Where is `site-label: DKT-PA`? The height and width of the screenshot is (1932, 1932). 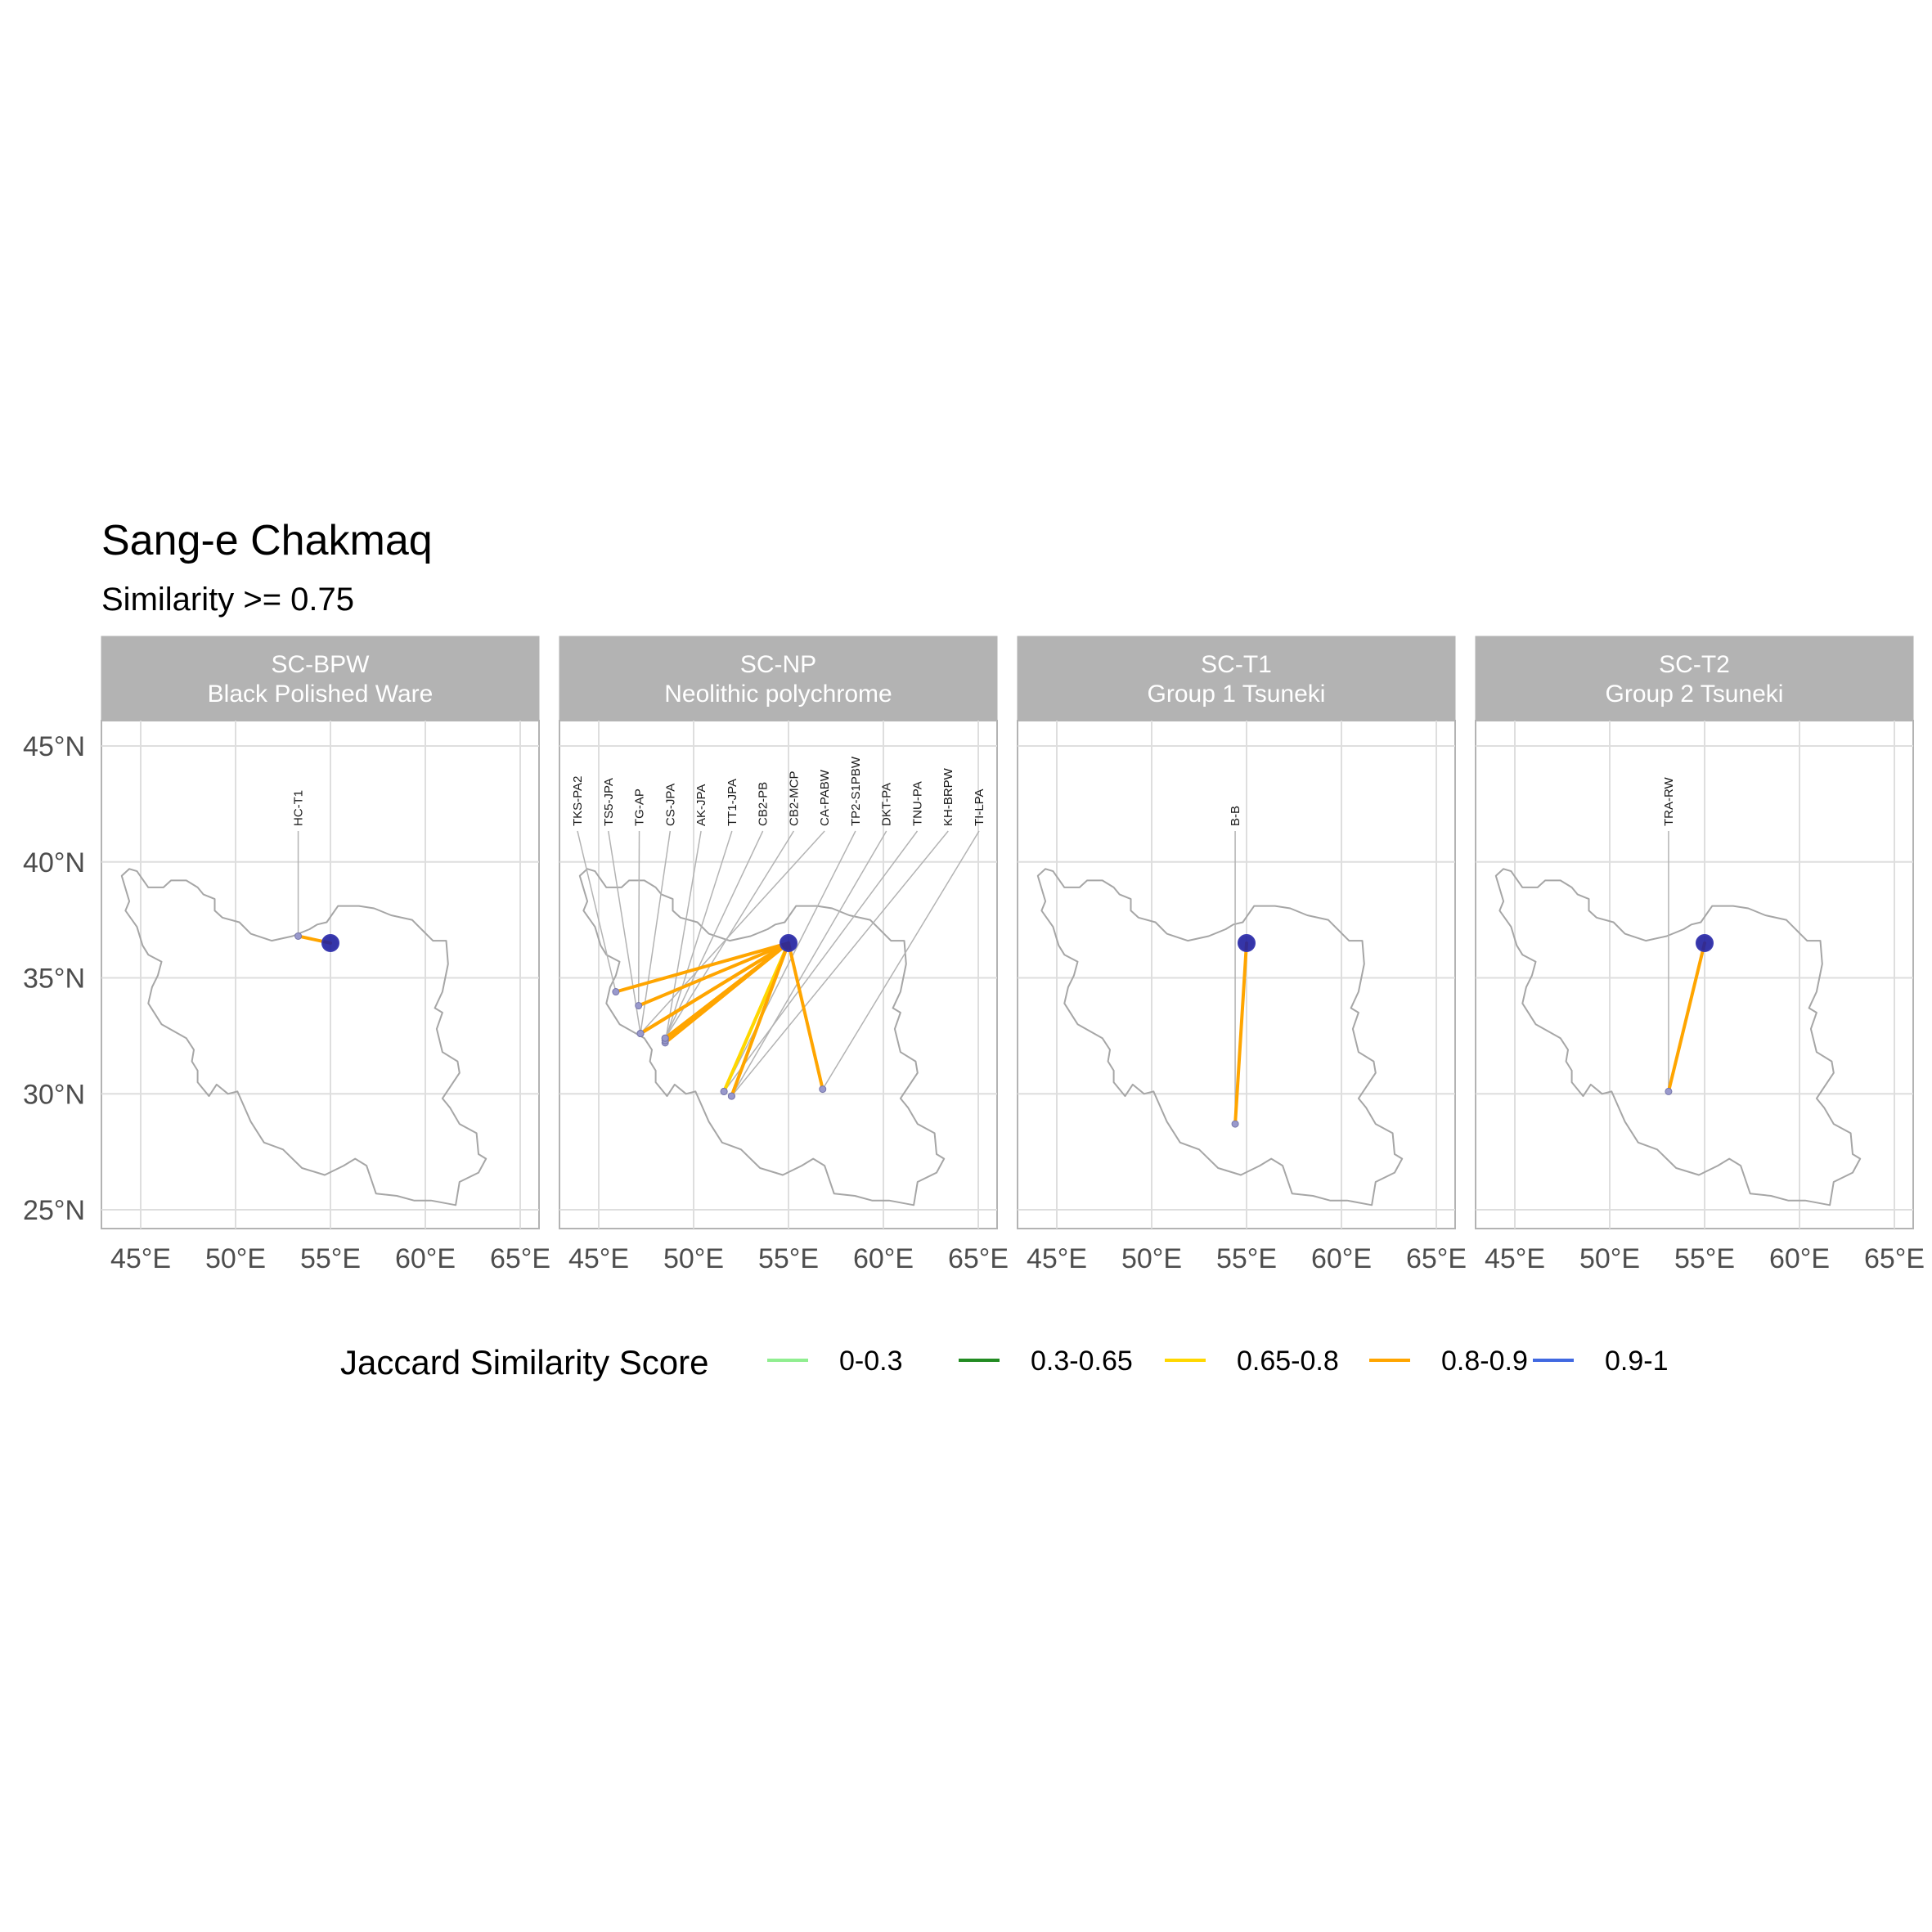 site-label: DKT-PA is located at coordinates (887, 805).